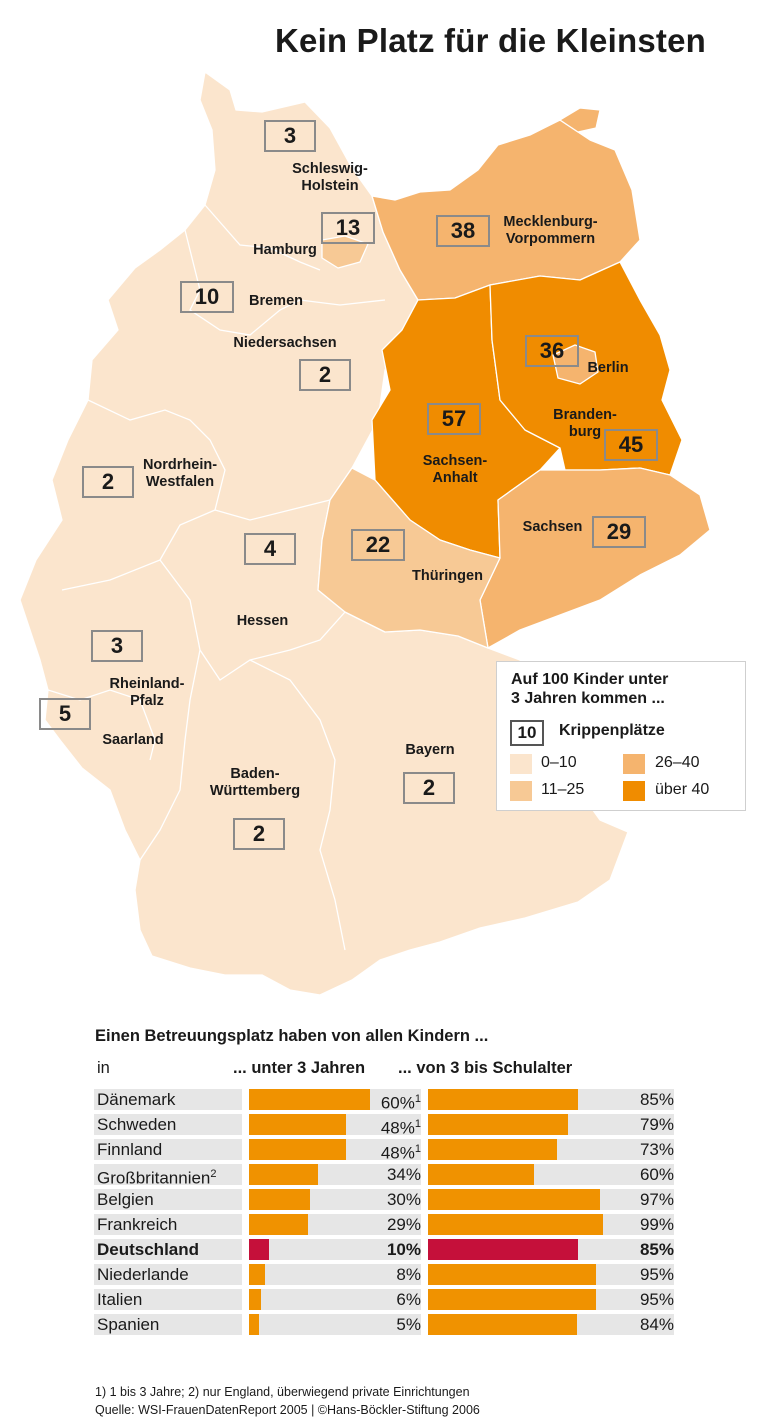 The width and height of the screenshot is (768, 1418). Describe the element at coordinates (148, 1249) in the screenshot. I see `country-label: Deutschland` at that location.